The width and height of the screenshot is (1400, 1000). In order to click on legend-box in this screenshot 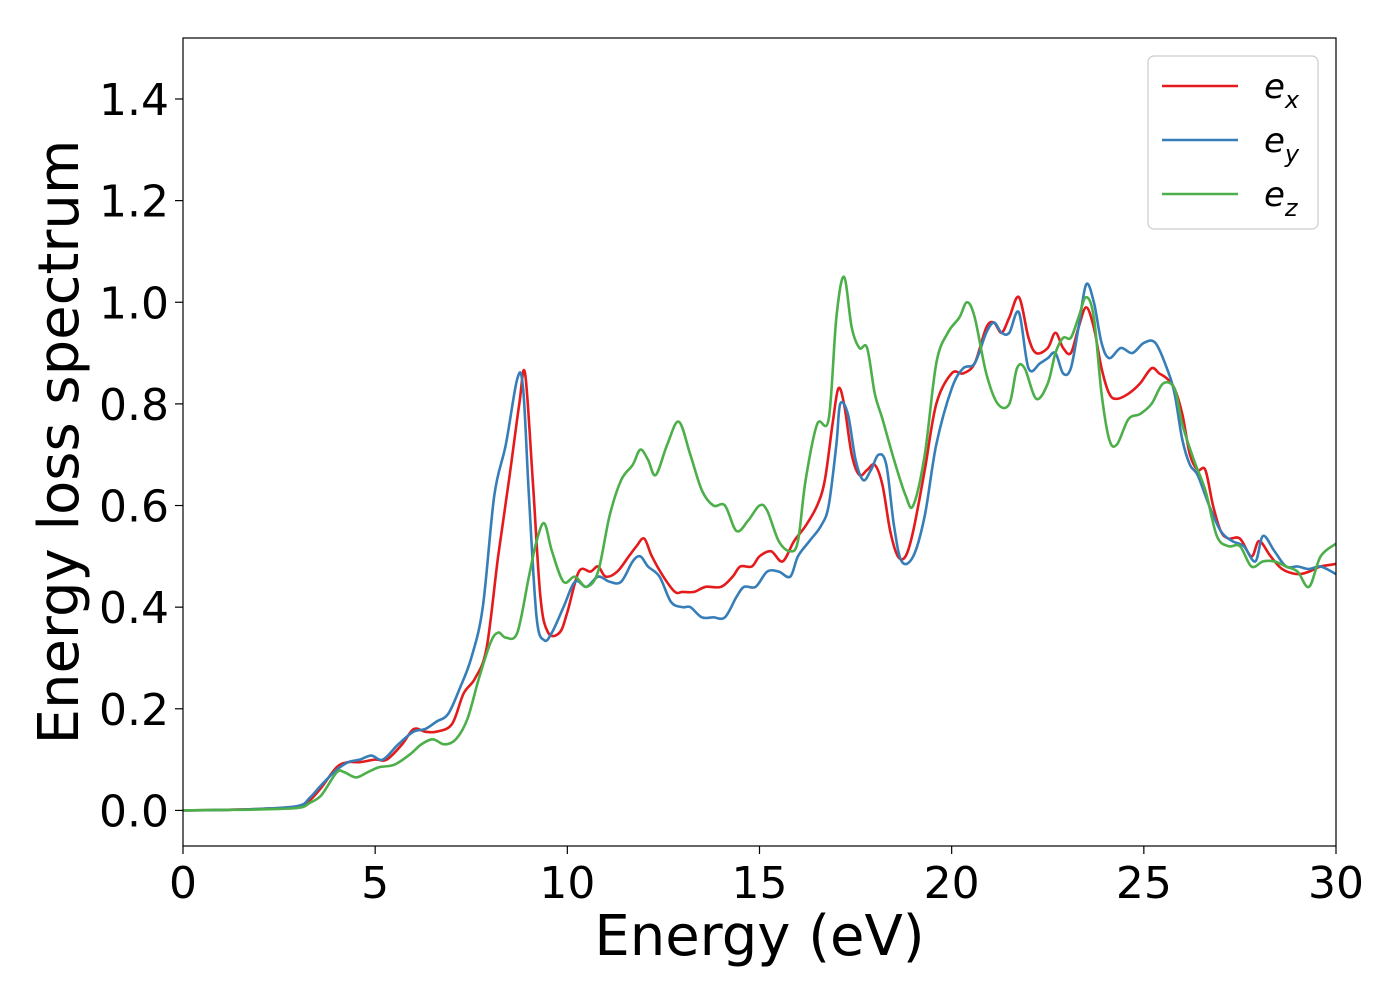, I will do `click(1233, 142)`.